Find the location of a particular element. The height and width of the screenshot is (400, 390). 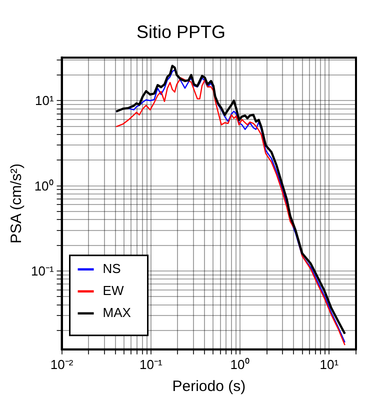

legend-label: EW is located at coordinates (113, 290).